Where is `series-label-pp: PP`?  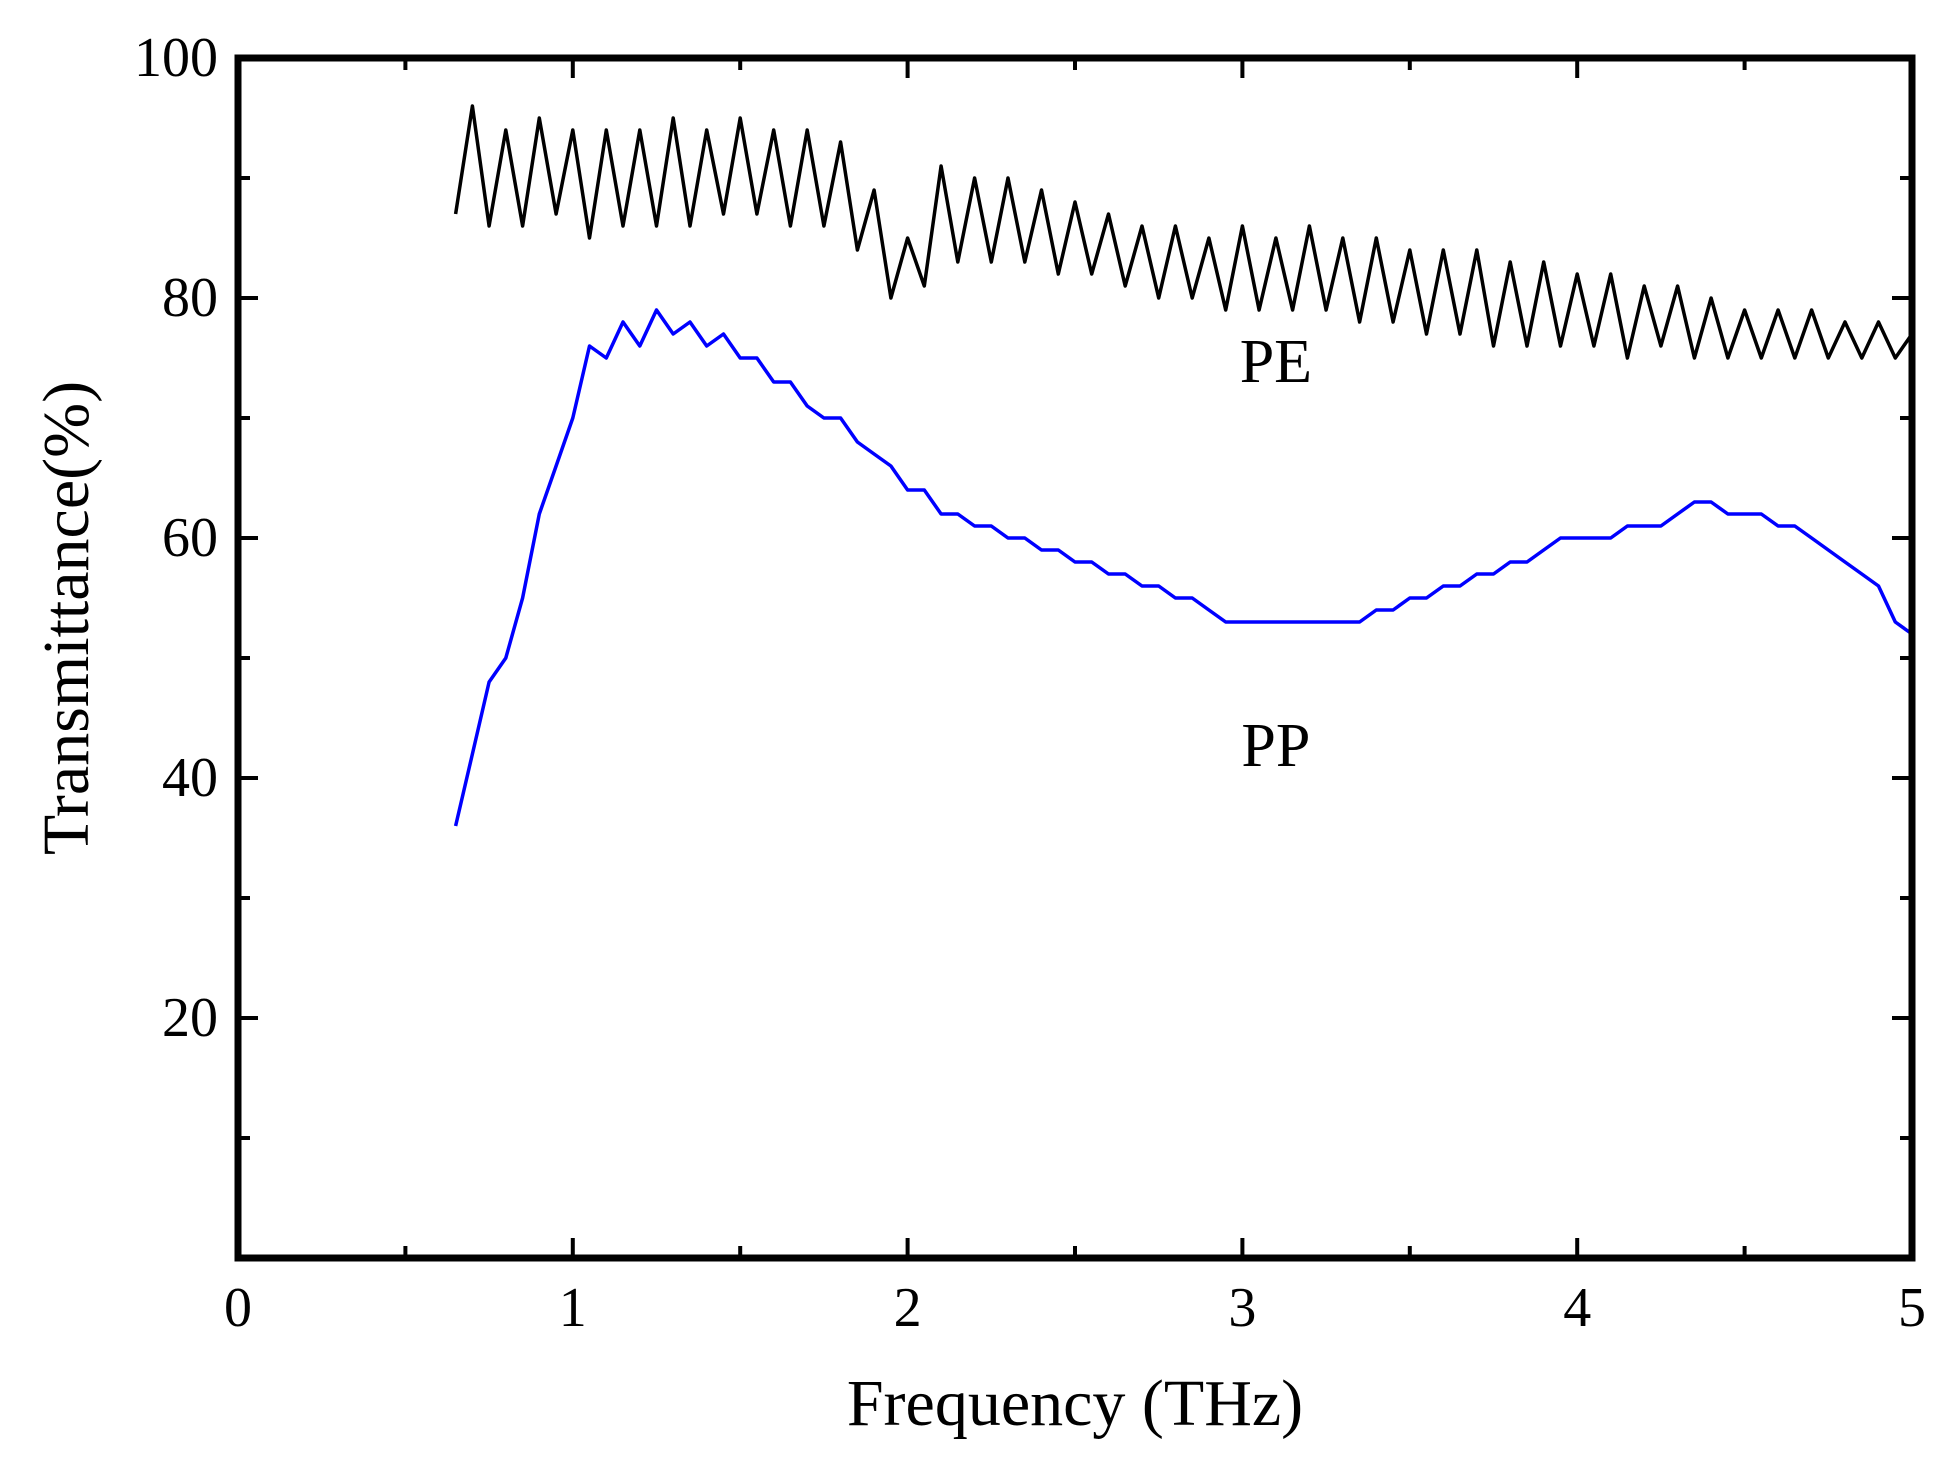 series-label-pp: PP is located at coordinates (1275, 746).